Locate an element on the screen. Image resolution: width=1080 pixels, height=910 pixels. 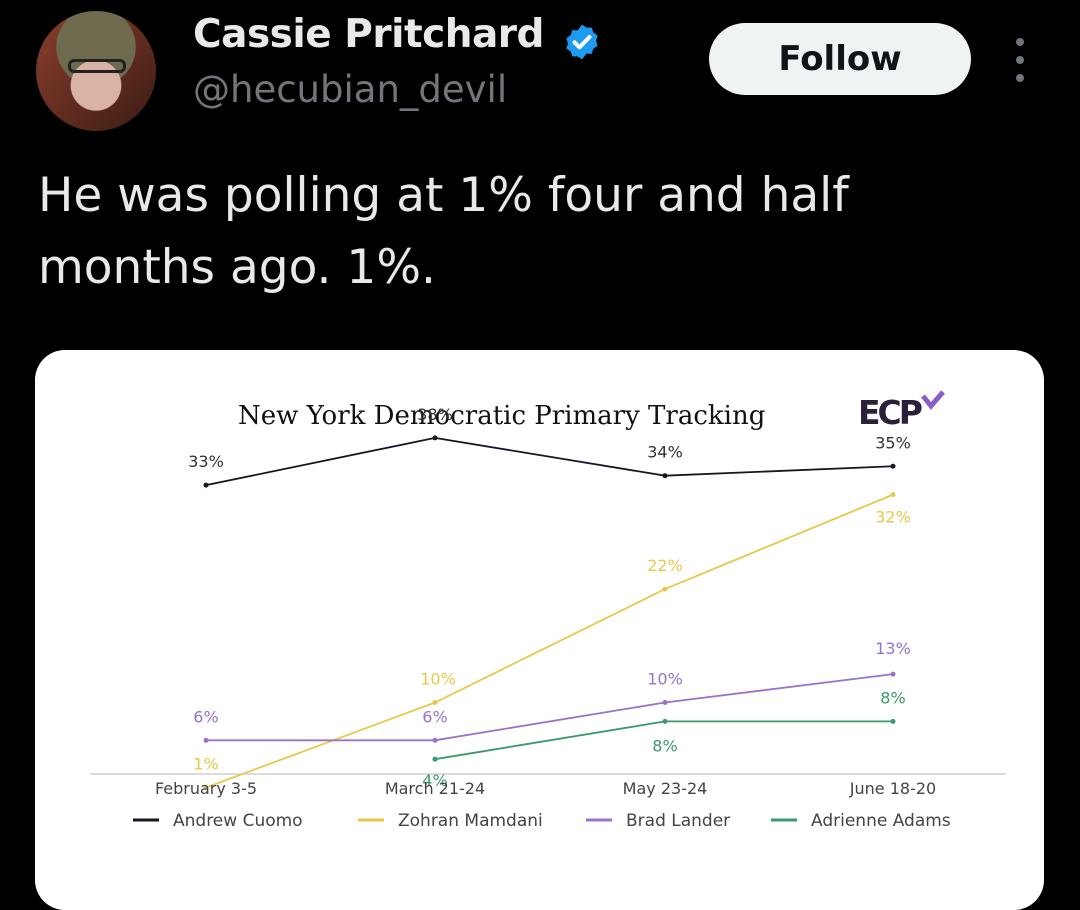
data-label-zohran-mamdani: 32% is located at coordinates (893, 517).